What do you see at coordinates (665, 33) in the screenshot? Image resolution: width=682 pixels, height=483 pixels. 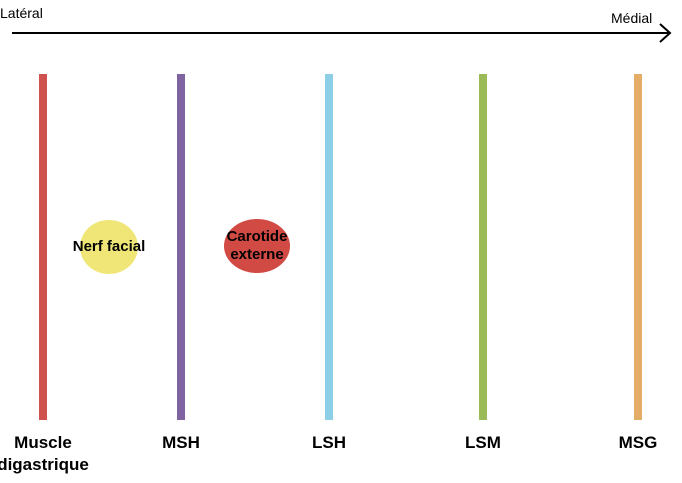 I see `arrow-head-icon` at bounding box center [665, 33].